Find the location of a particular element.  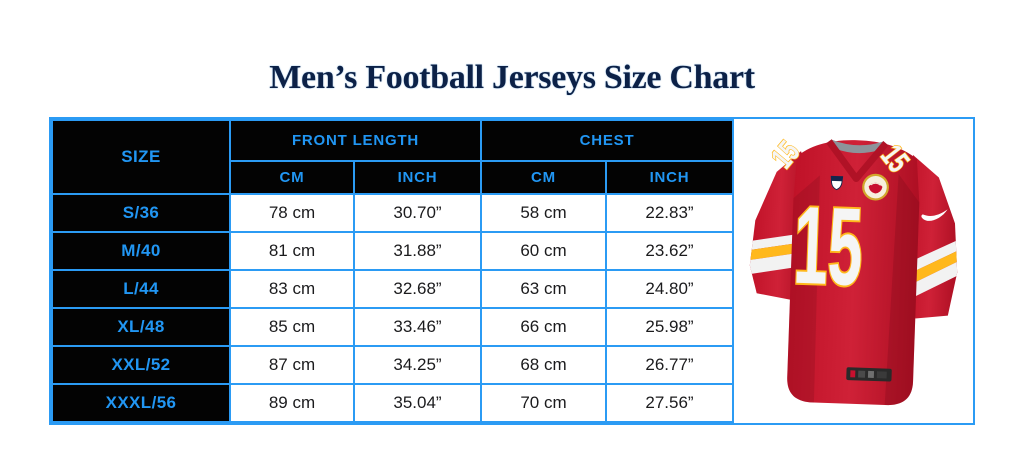

chiefs-patch-icon is located at coordinates (875, 187).